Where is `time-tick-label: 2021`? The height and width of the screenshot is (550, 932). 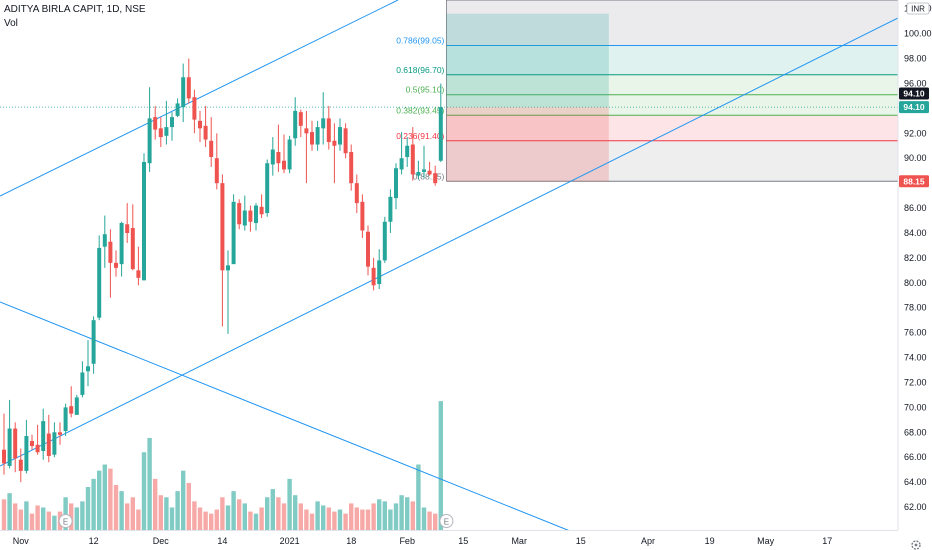
time-tick-label: 2021 is located at coordinates (290, 541).